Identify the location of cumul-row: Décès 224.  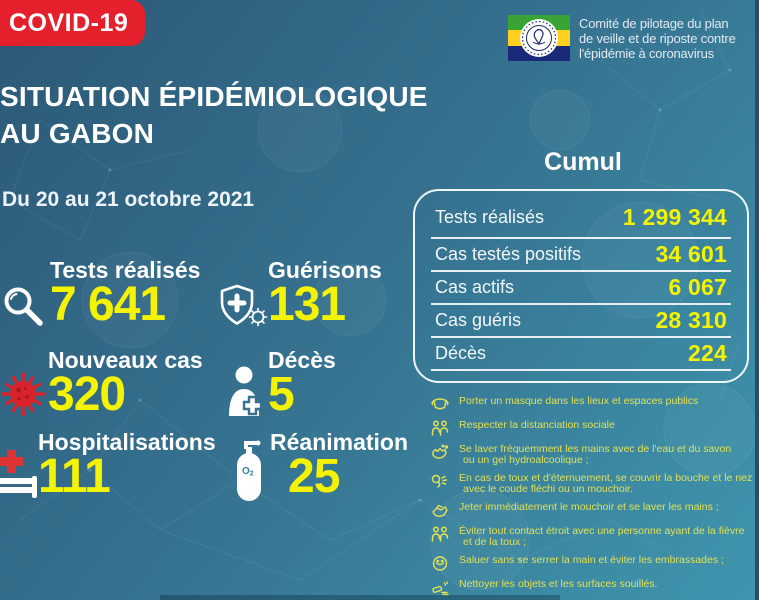
(581, 354).